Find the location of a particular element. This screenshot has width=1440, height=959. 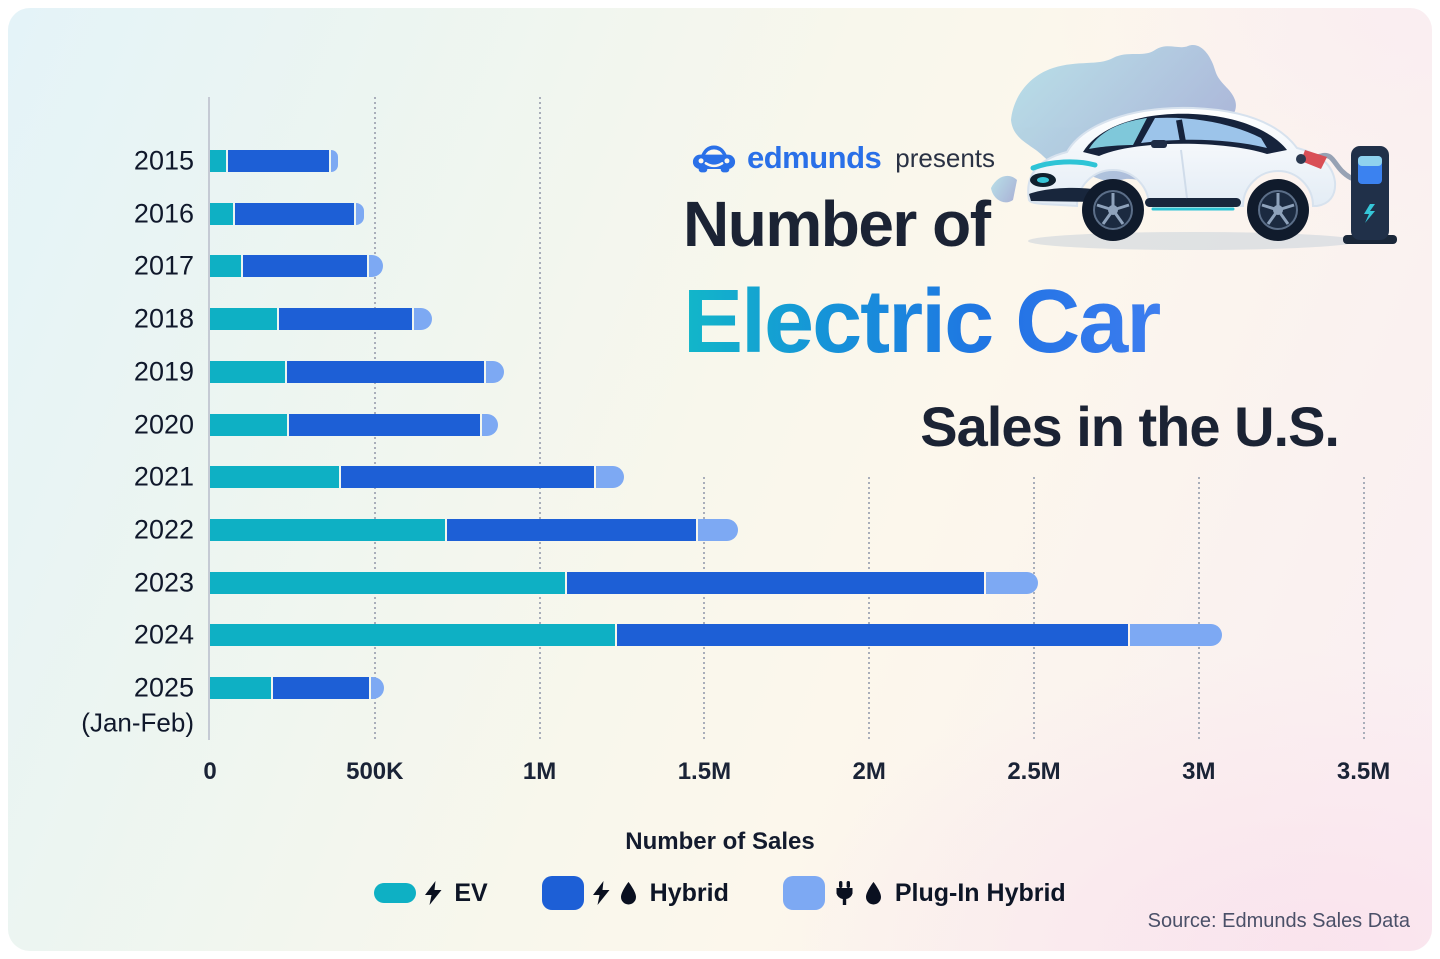

ev-swatch is located at coordinates (395, 893).